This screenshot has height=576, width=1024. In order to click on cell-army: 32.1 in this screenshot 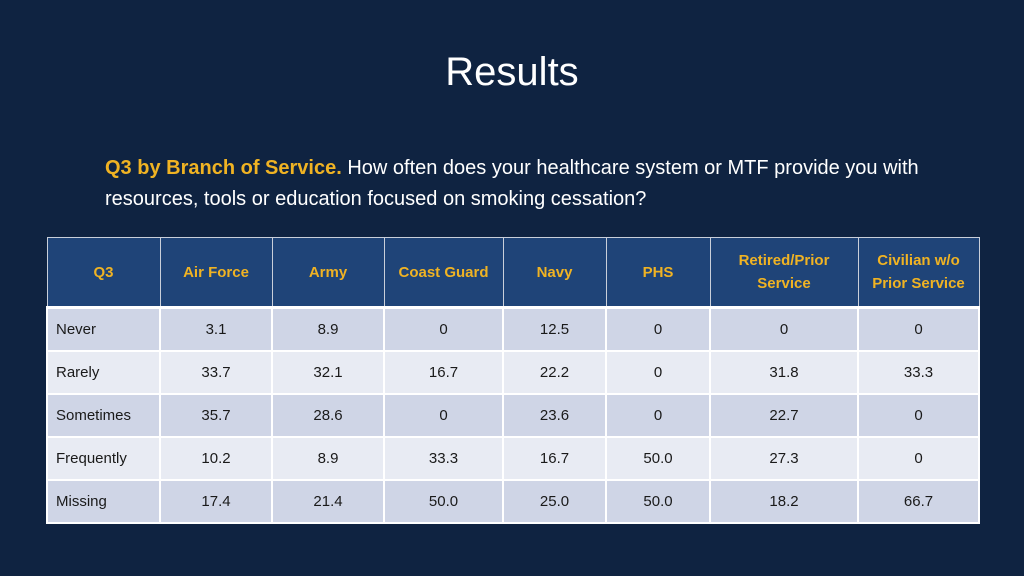, I will do `click(328, 372)`.